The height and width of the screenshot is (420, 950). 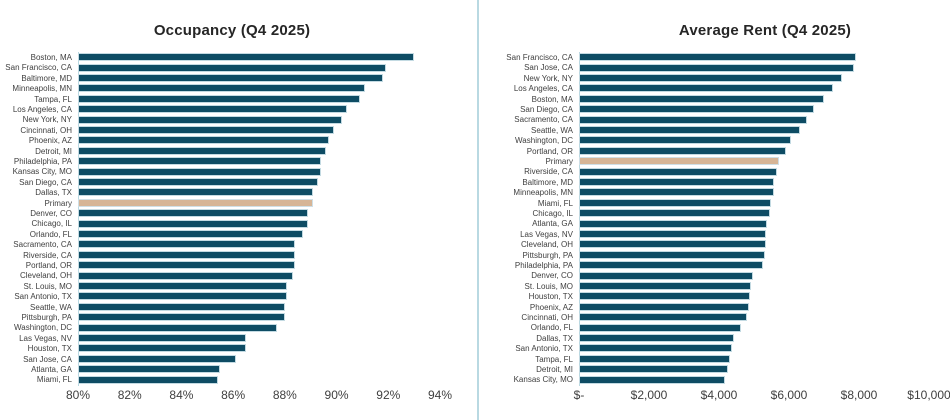 What do you see at coordinates (713, 396) in the screenshot?
I see `x-axis-average-rent: $- $2,000 $4,000 $6,000 $8,000 $10,000` at bounding box center [713, 396].